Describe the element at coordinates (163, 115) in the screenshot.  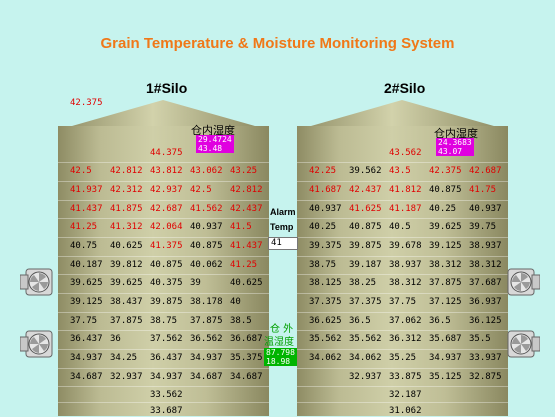
I see `silo-1-roof` at that location.